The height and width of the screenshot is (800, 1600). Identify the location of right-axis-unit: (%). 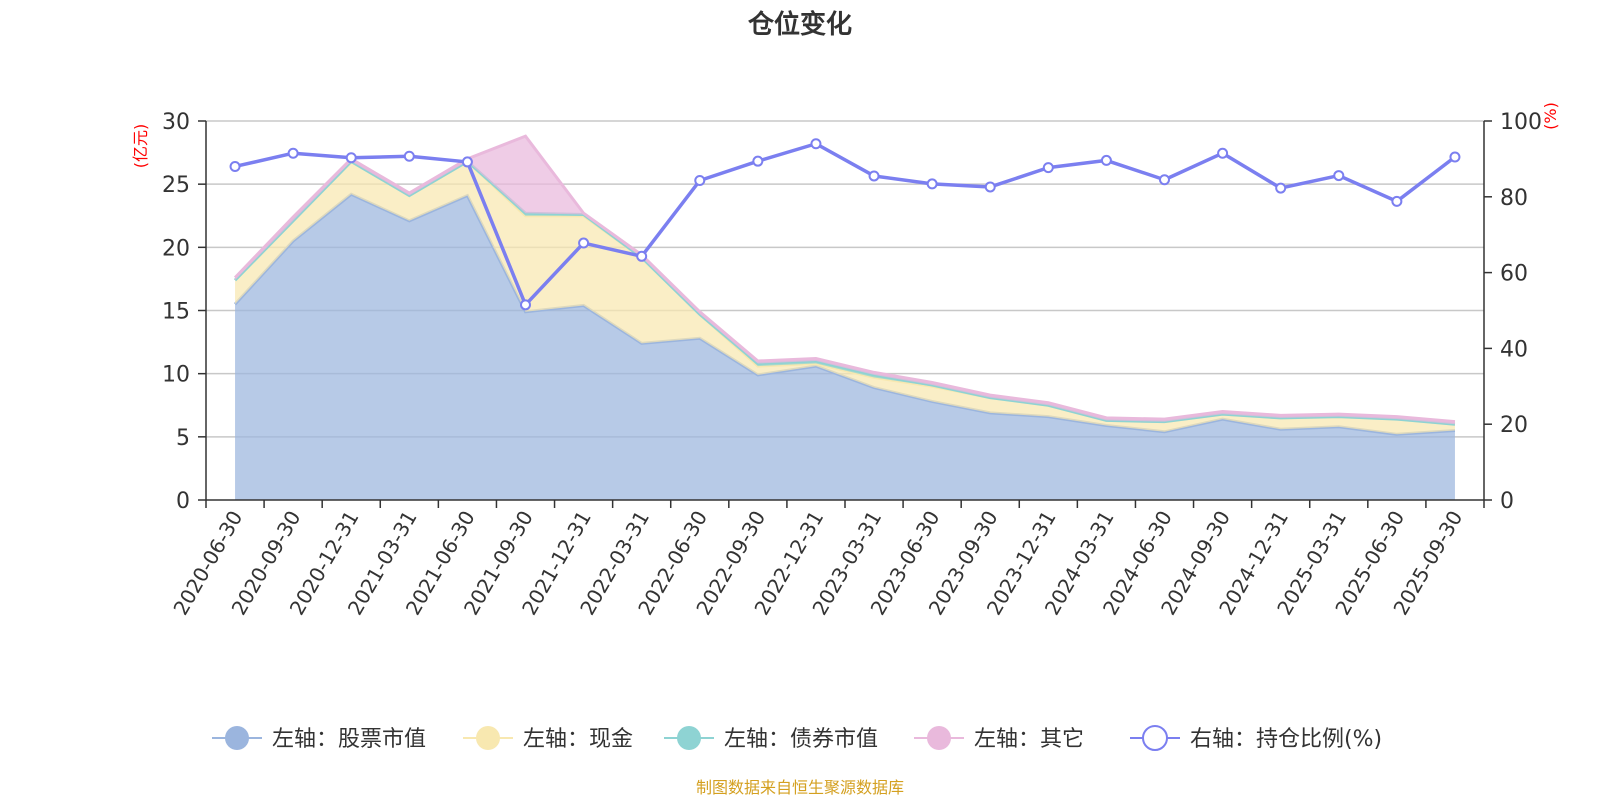
(1550, 116).